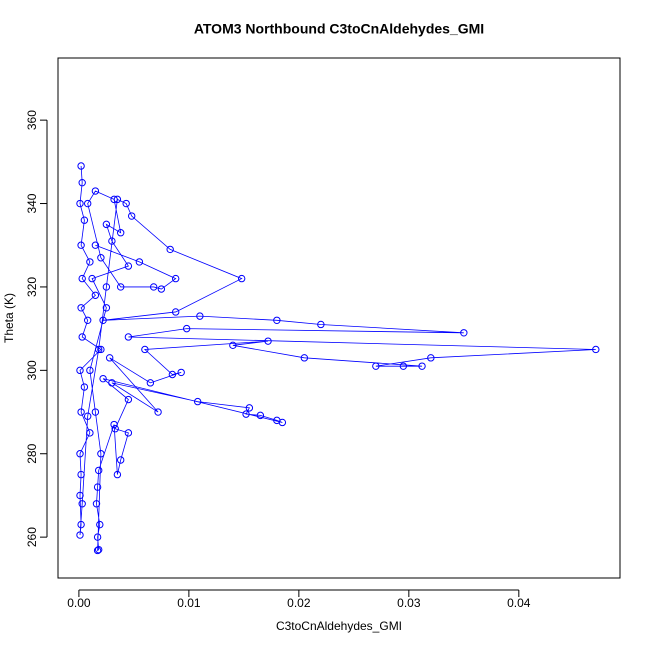 Image resolution: width=650 pixels, height=650 pixels. What do you see at coordinates (299, 603) in the screenshot?
I see `x-tick-label: 0.02` at bounding box center [299, 603].